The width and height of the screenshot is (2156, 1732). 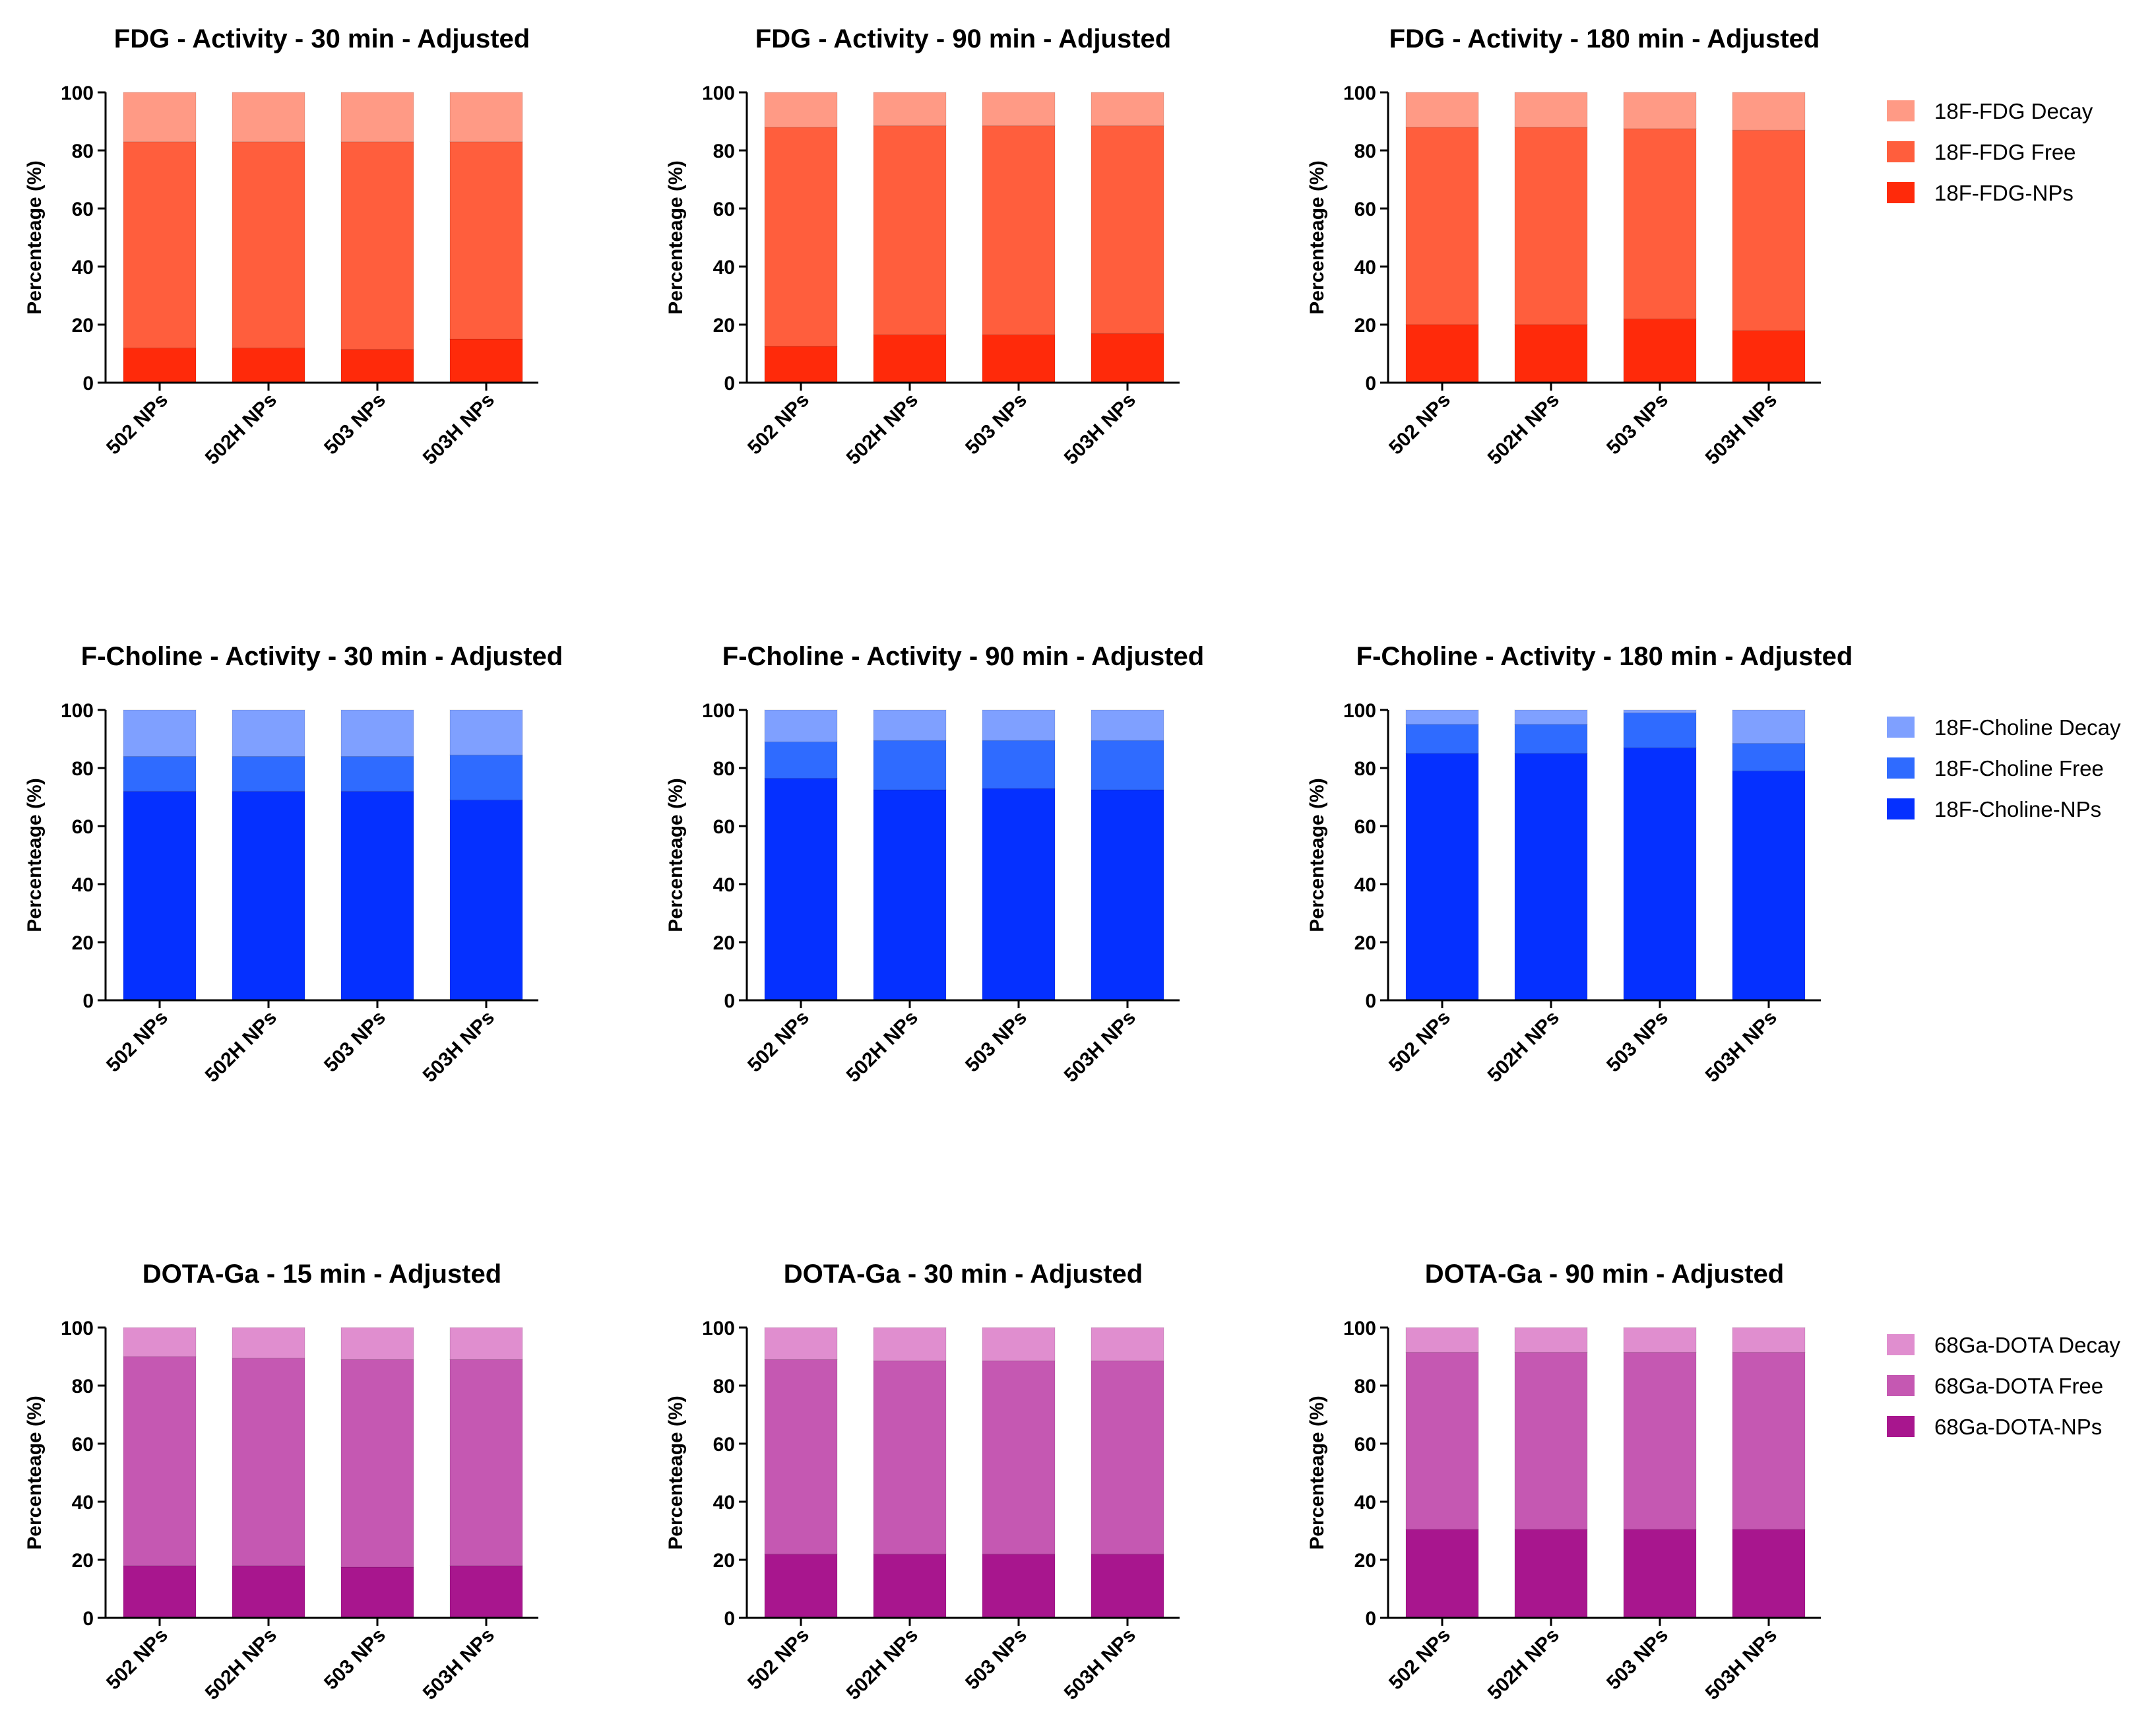 What do you see at coordinates (2005, 152) in the screenshot?
I see `legend-label: 18F-FDG Free` at bounding box center [2005, 152].